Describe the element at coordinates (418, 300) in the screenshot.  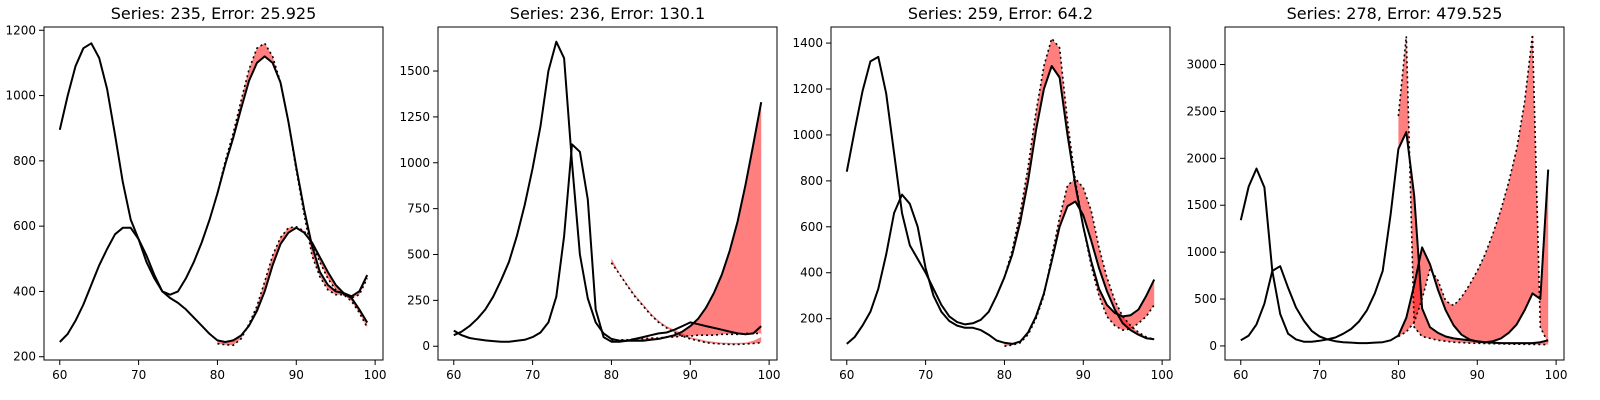
I see `y-tick-label: 250` at that location.